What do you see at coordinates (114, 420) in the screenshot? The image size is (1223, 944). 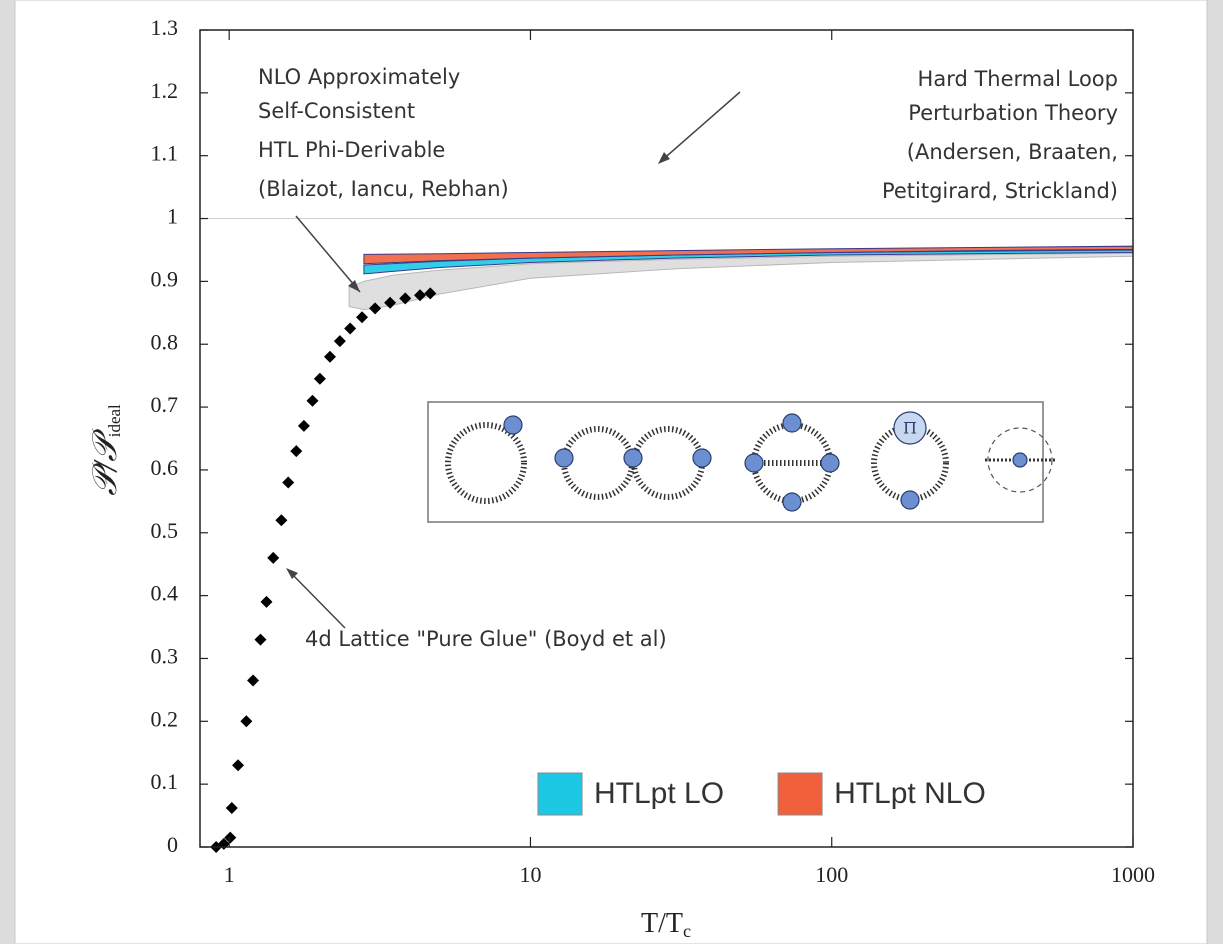 I see `y-axis-label-sub: ideal` at bounding box center [114, 420].